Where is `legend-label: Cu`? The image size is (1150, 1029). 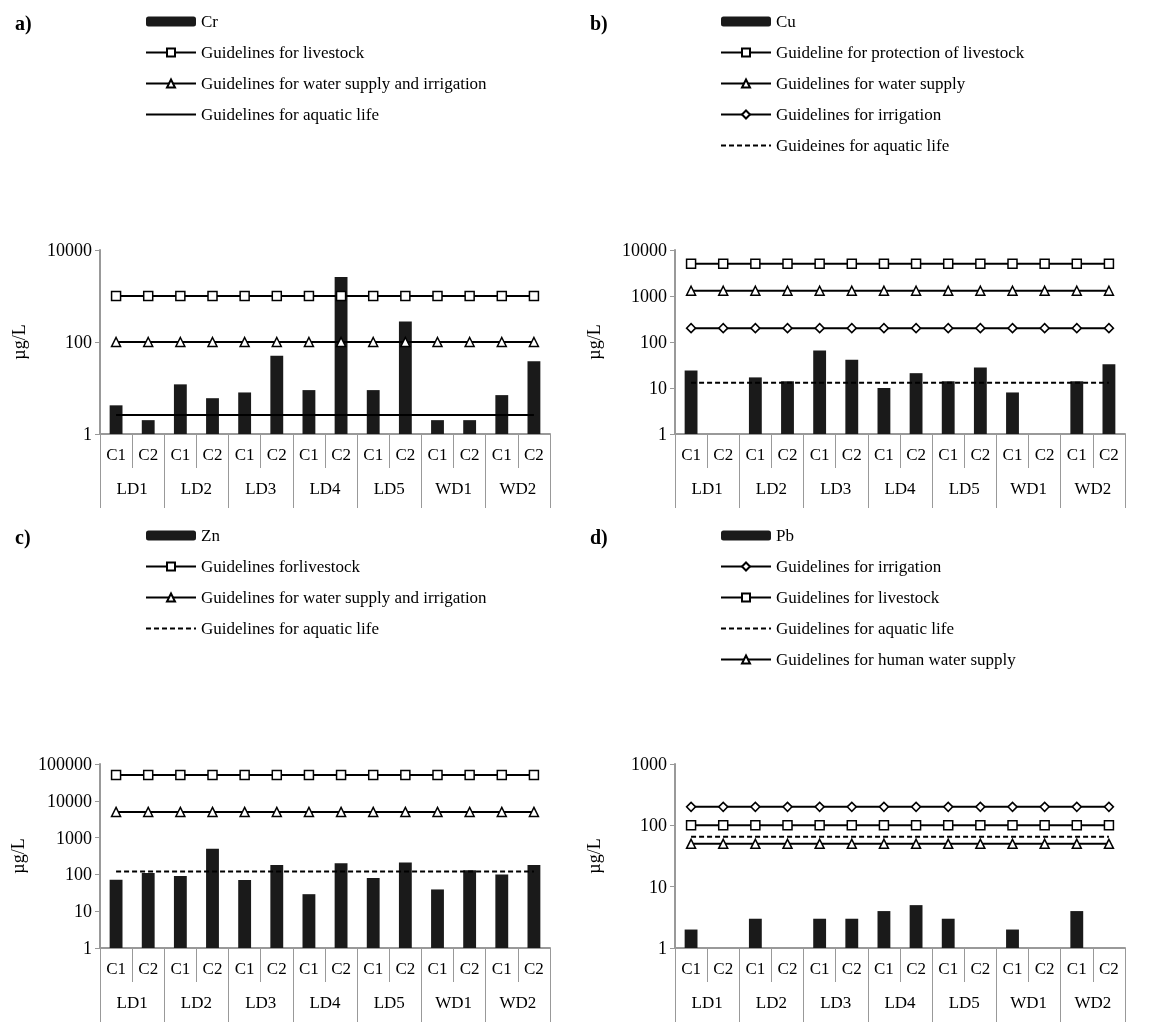 legend-label: Cu is located at coordinates (786, 21).